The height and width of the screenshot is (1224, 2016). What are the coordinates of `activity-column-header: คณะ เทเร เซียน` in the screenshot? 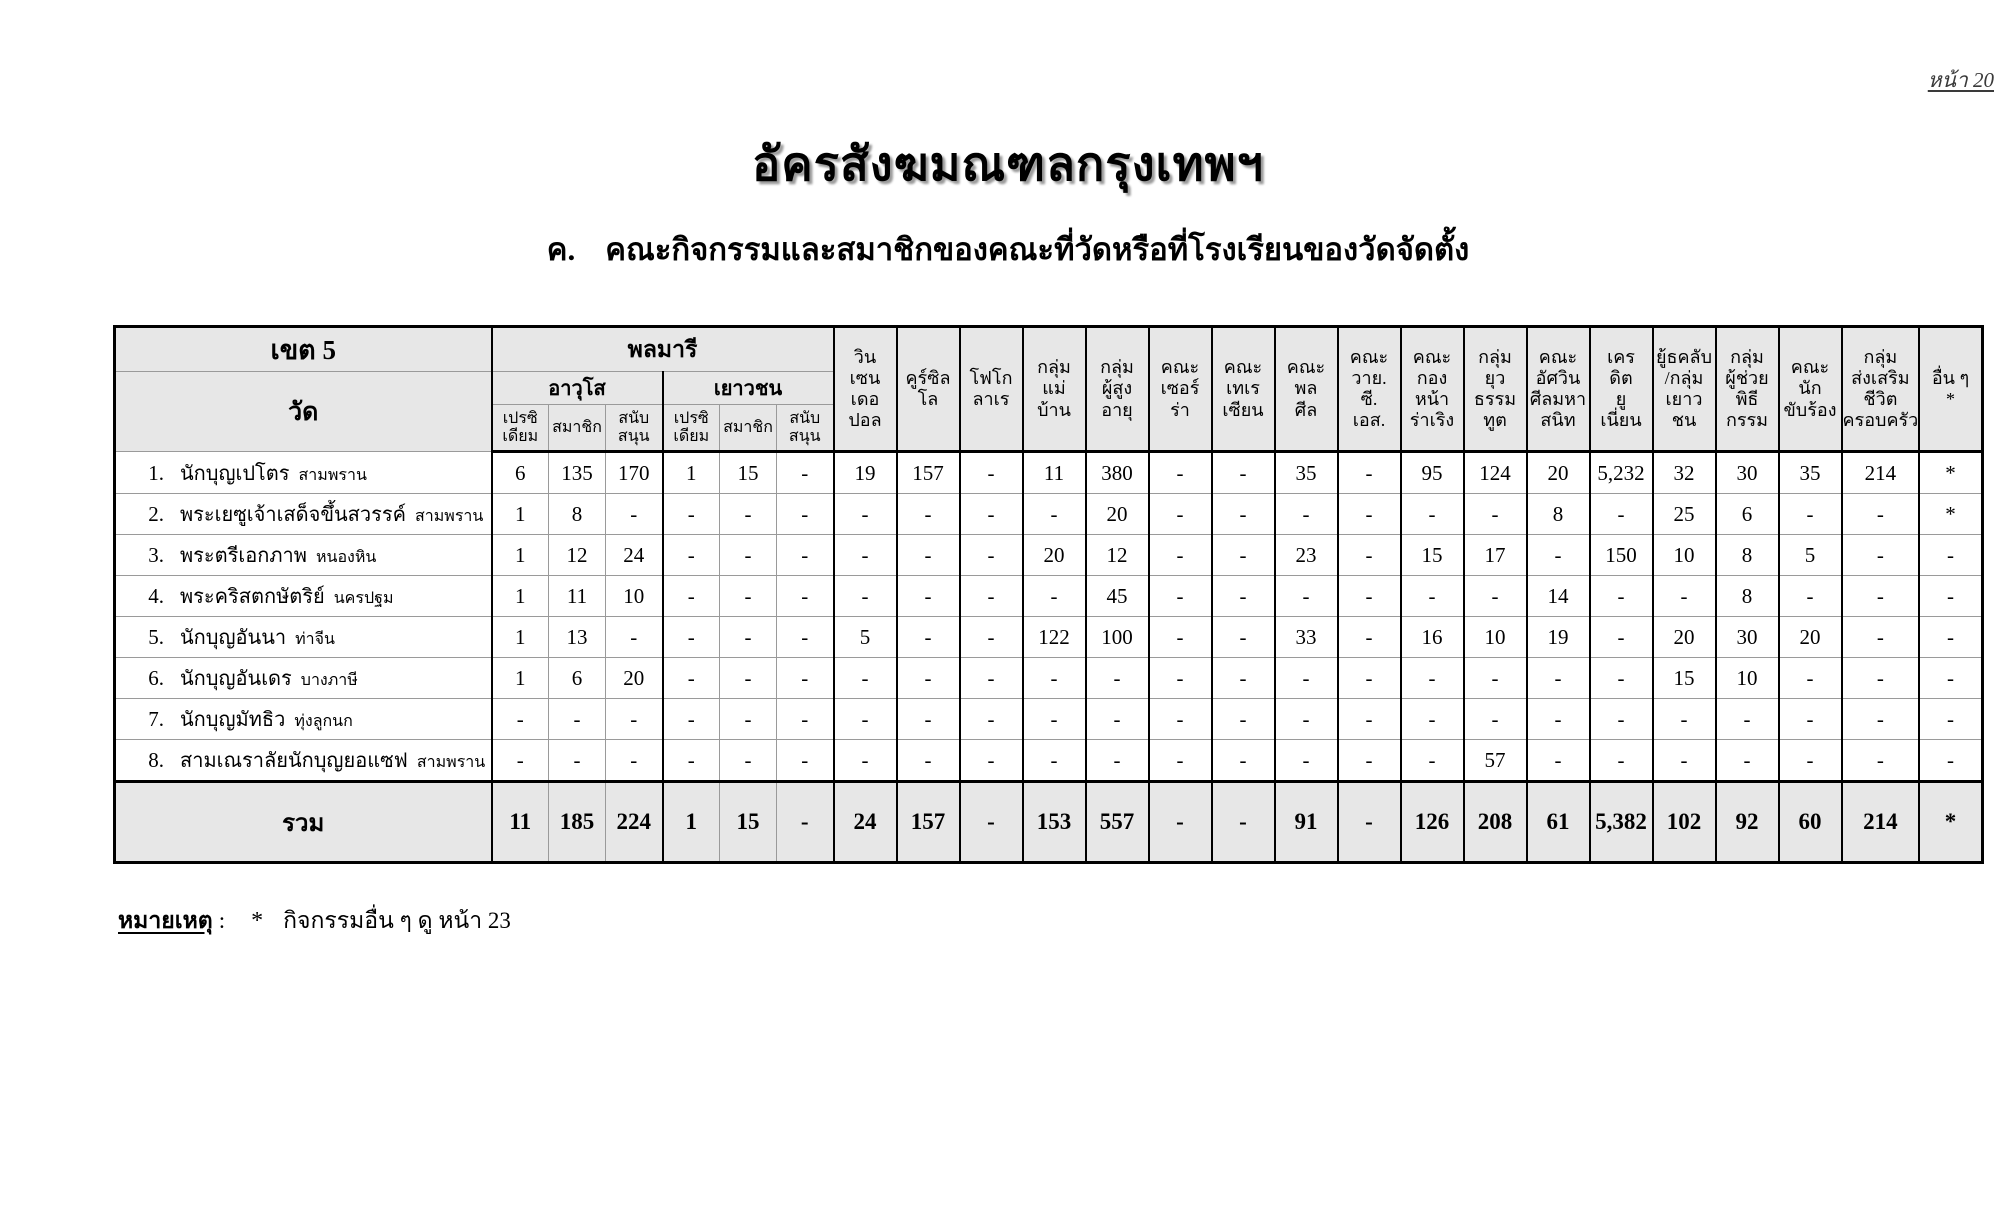 It's located at (1242, 389).